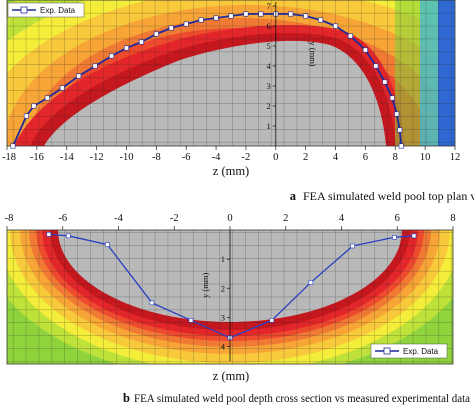 Image resolution: width=474 pixels, height=408 pixels. Describe the element at coordinates (205, 285) in the screenshot. I see `panel-b-y-axis-label: y (mm)` at that location.